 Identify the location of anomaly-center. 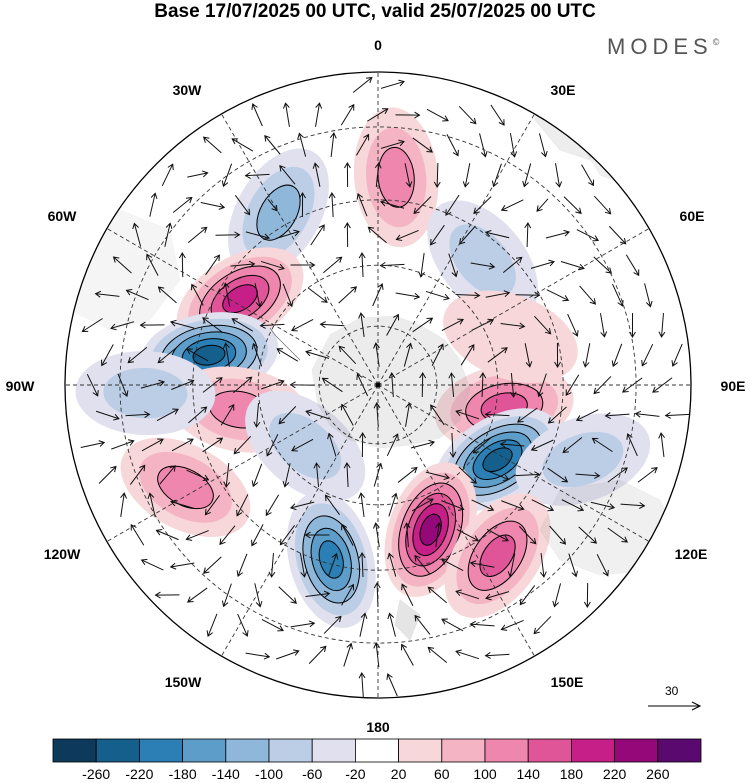
(305, 446).